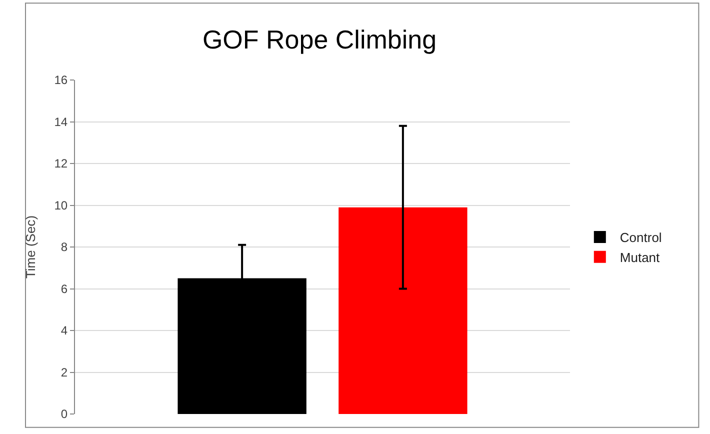  Describe the element at coordinates (64, 247) in the screenshot. I see `y-tick-label: 8` at that location.